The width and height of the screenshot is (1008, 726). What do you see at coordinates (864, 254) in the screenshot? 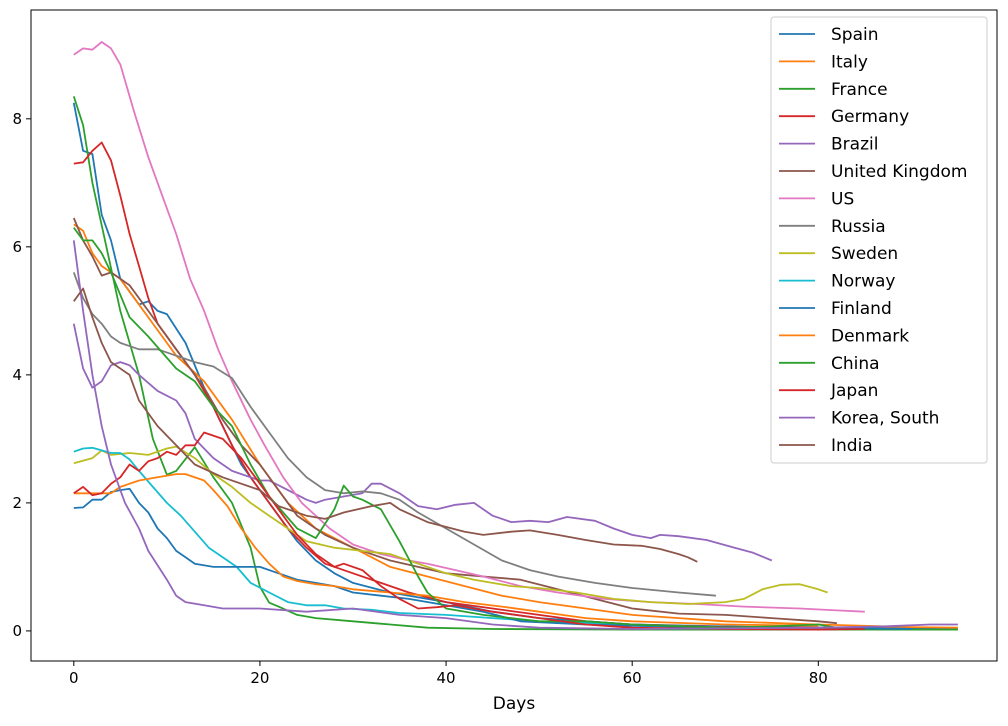
I see `legend-label: Sweden` at bounding box center [864, 254].